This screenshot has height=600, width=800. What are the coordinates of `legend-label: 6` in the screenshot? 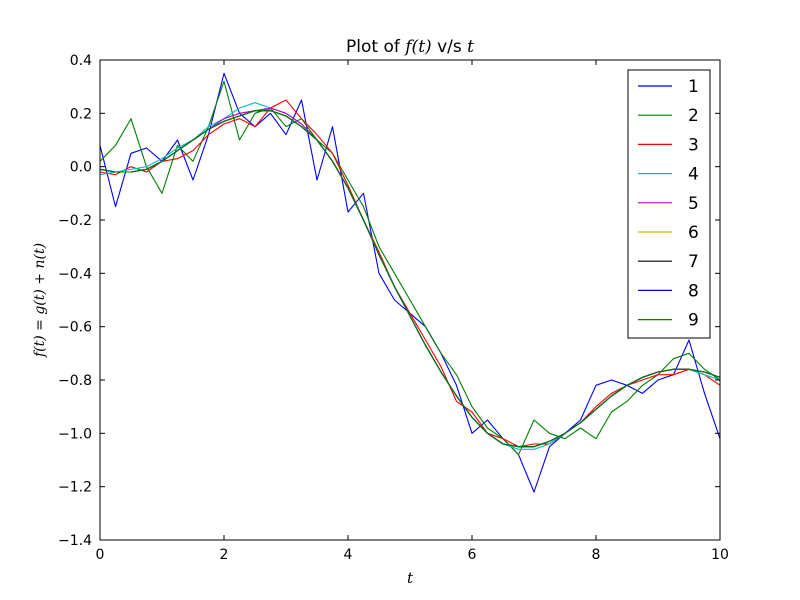 It's located at (693, 233).